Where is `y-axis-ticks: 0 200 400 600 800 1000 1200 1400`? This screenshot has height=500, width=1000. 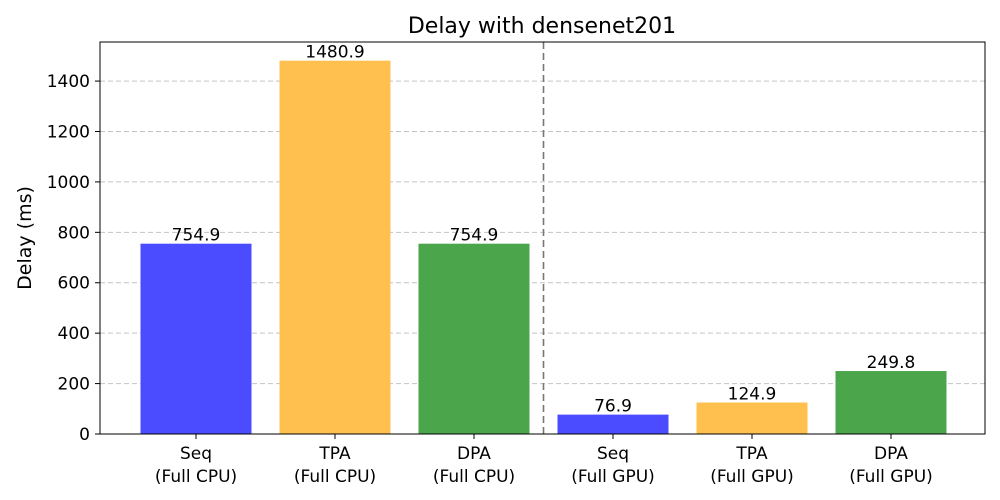 y-axis-ticks: 0 200 400 600 800 1000 1200 1400 is located at coordinates (73, 258).